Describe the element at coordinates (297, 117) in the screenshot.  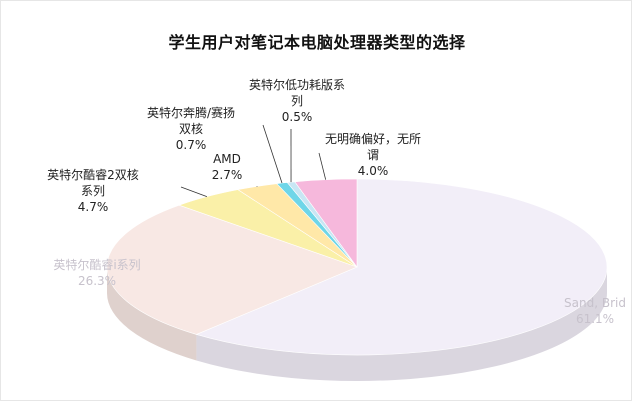
I see `slice-percent-label: 0.5%` at that location.